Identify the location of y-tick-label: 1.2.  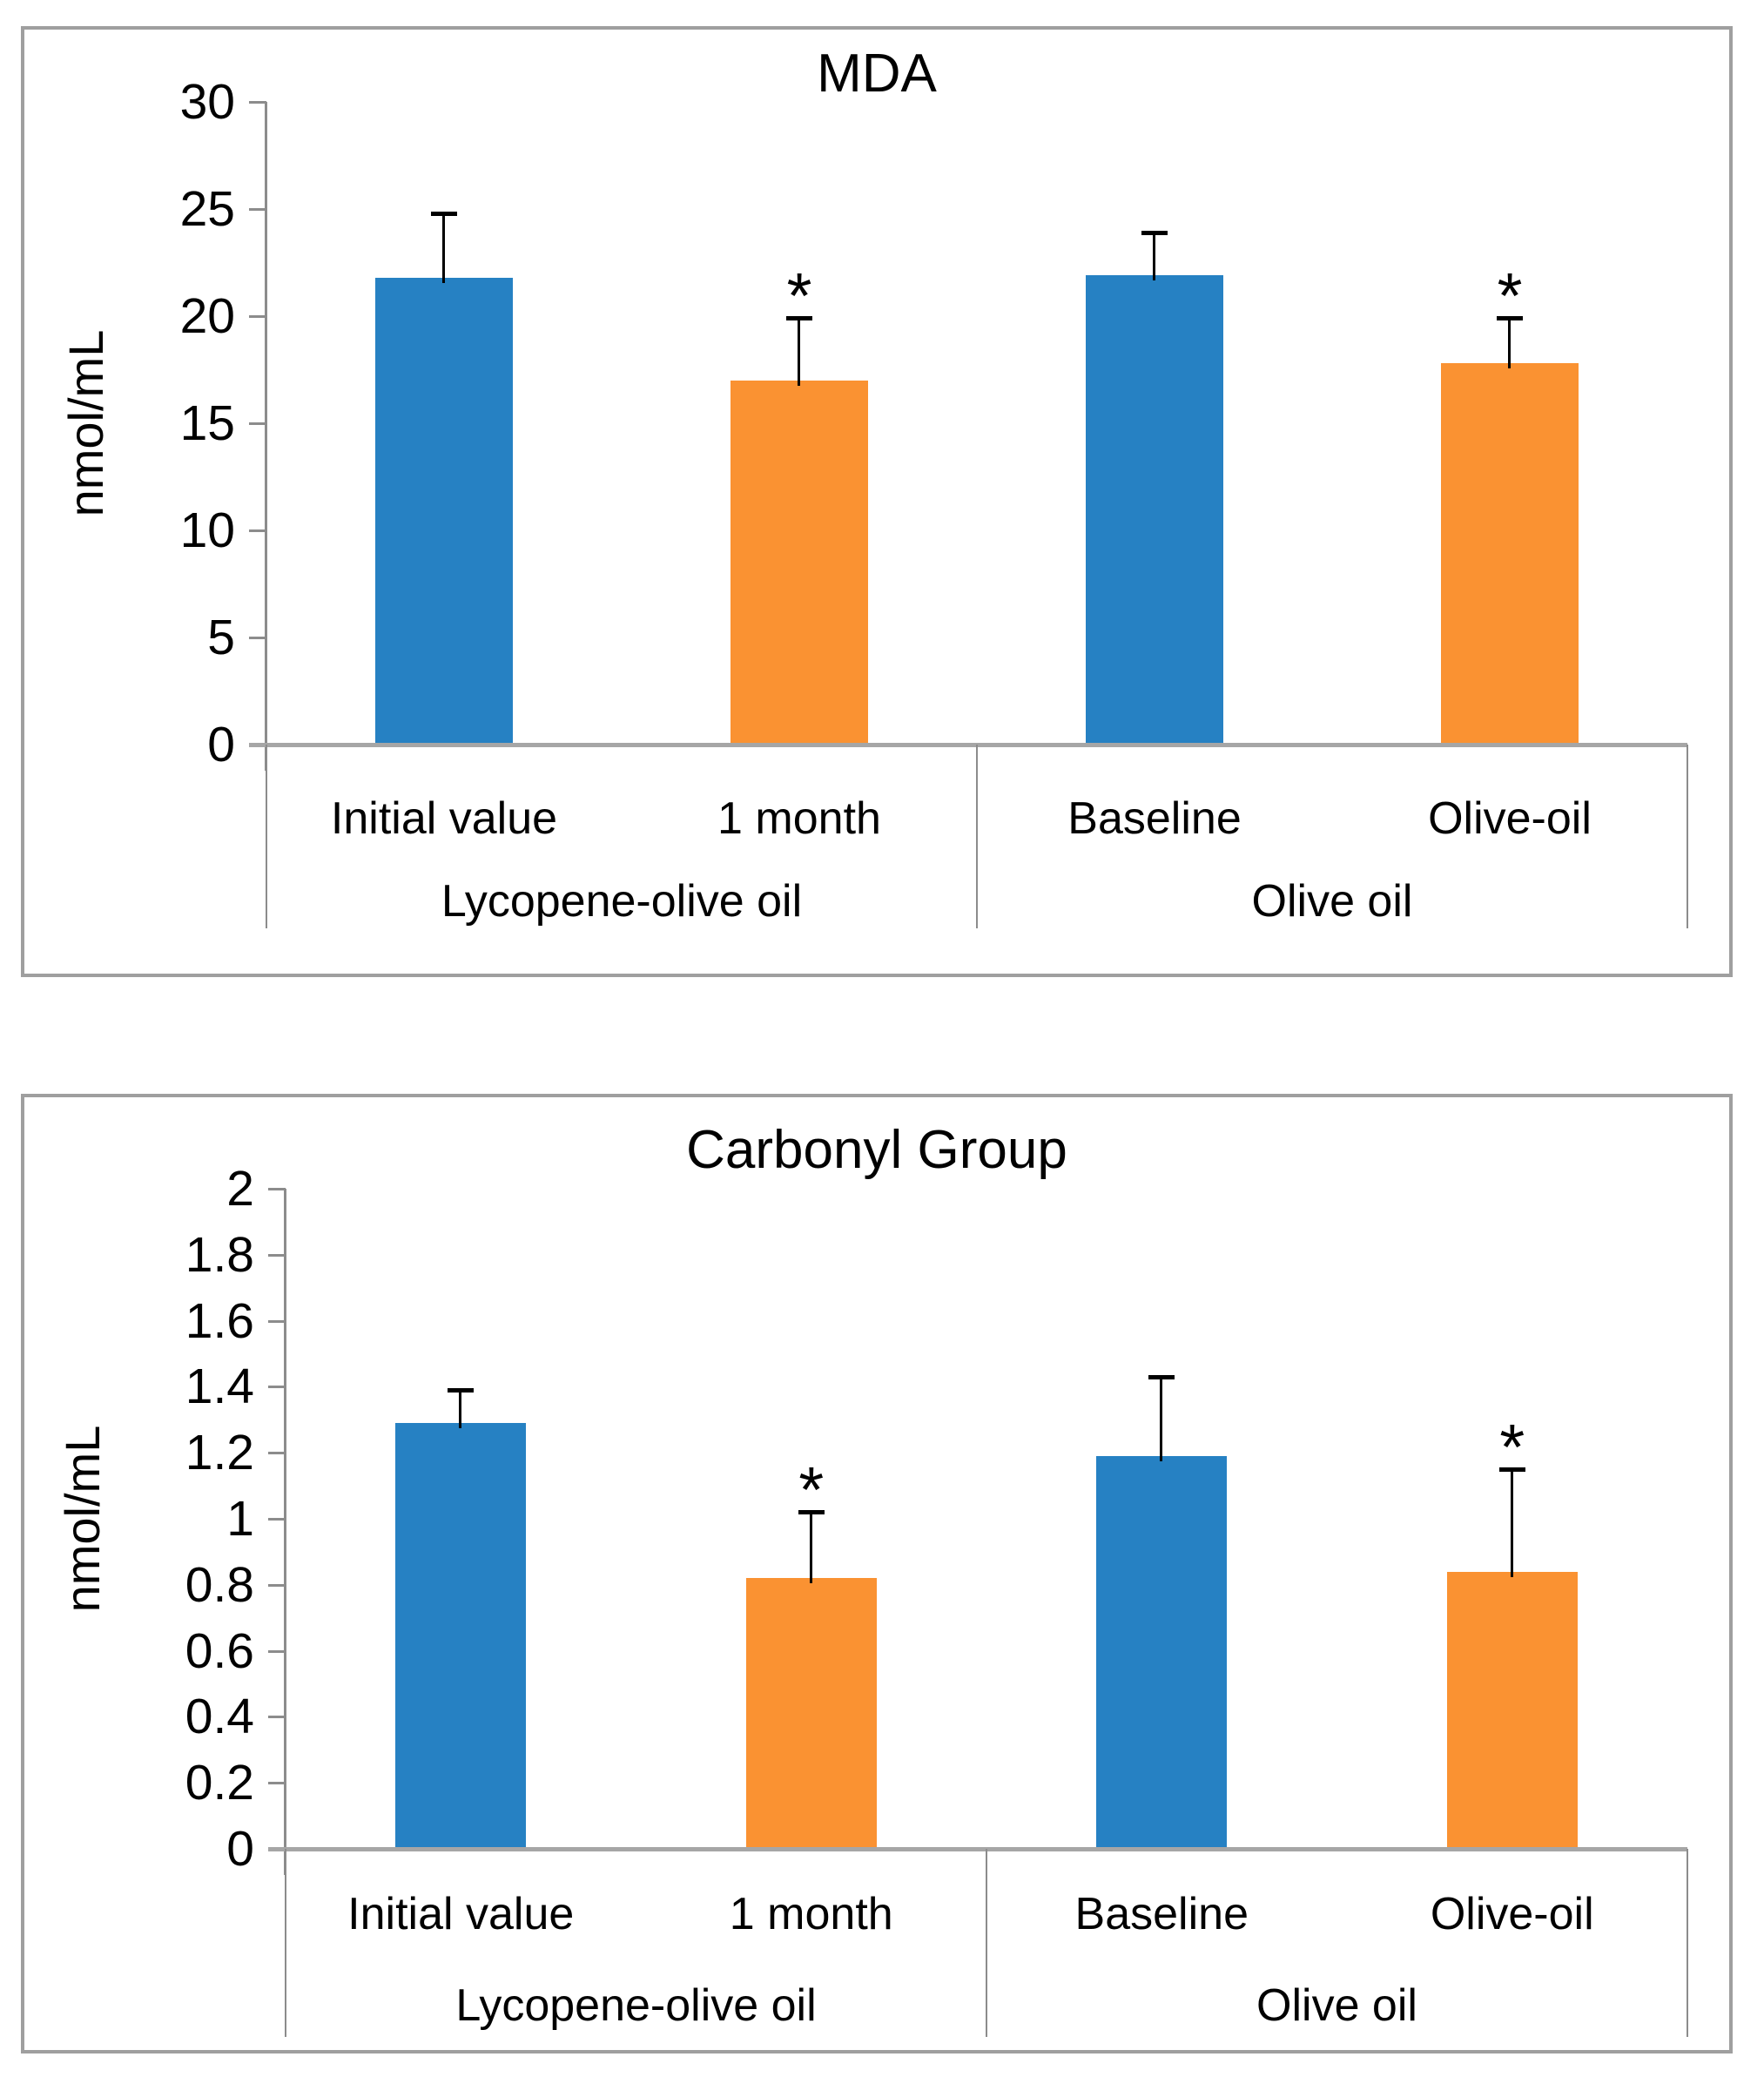
(220, 1453).